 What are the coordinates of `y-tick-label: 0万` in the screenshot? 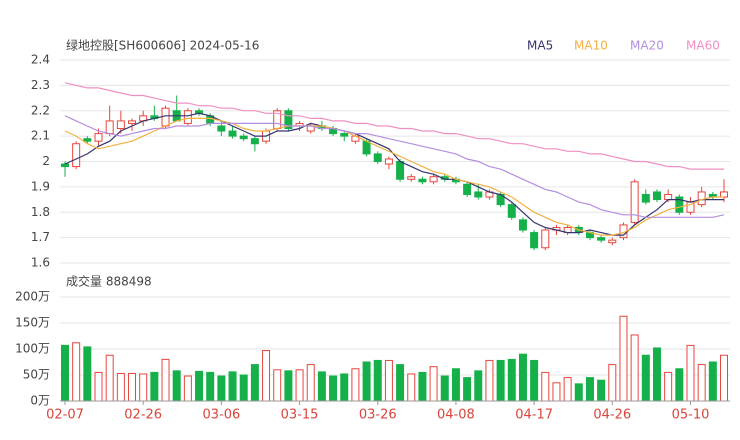 It's located at (40, 401).